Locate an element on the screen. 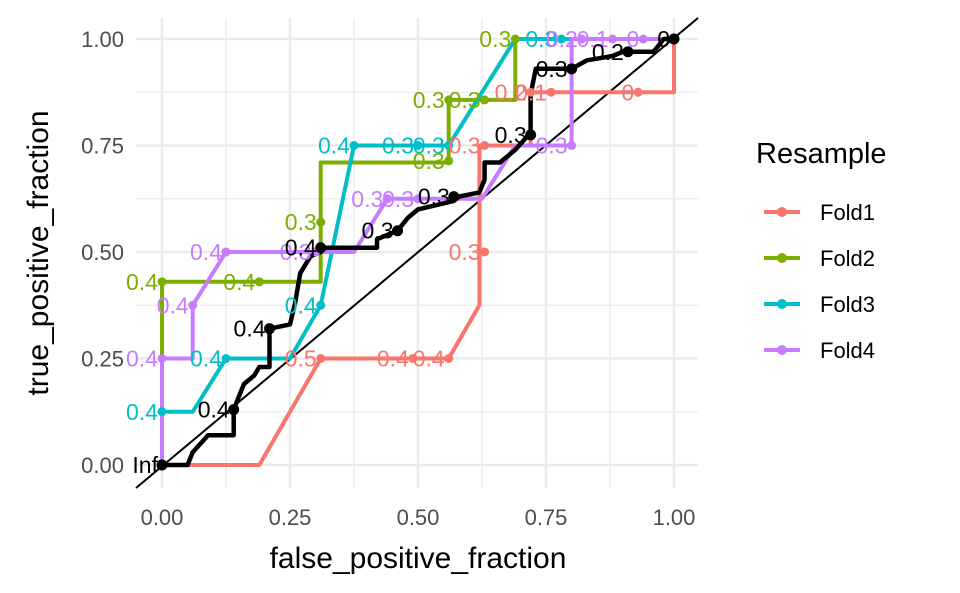  fold4-cutoff-label: 0.2 is located at coordinates (562, 39).